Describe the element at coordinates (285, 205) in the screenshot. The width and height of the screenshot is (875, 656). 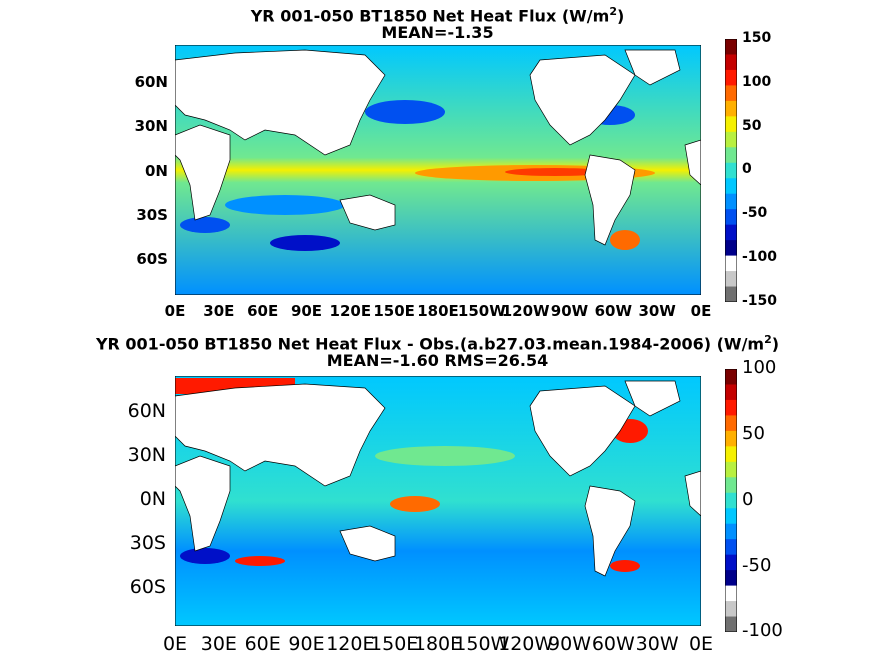
I see `panel1-io-south` at that location.